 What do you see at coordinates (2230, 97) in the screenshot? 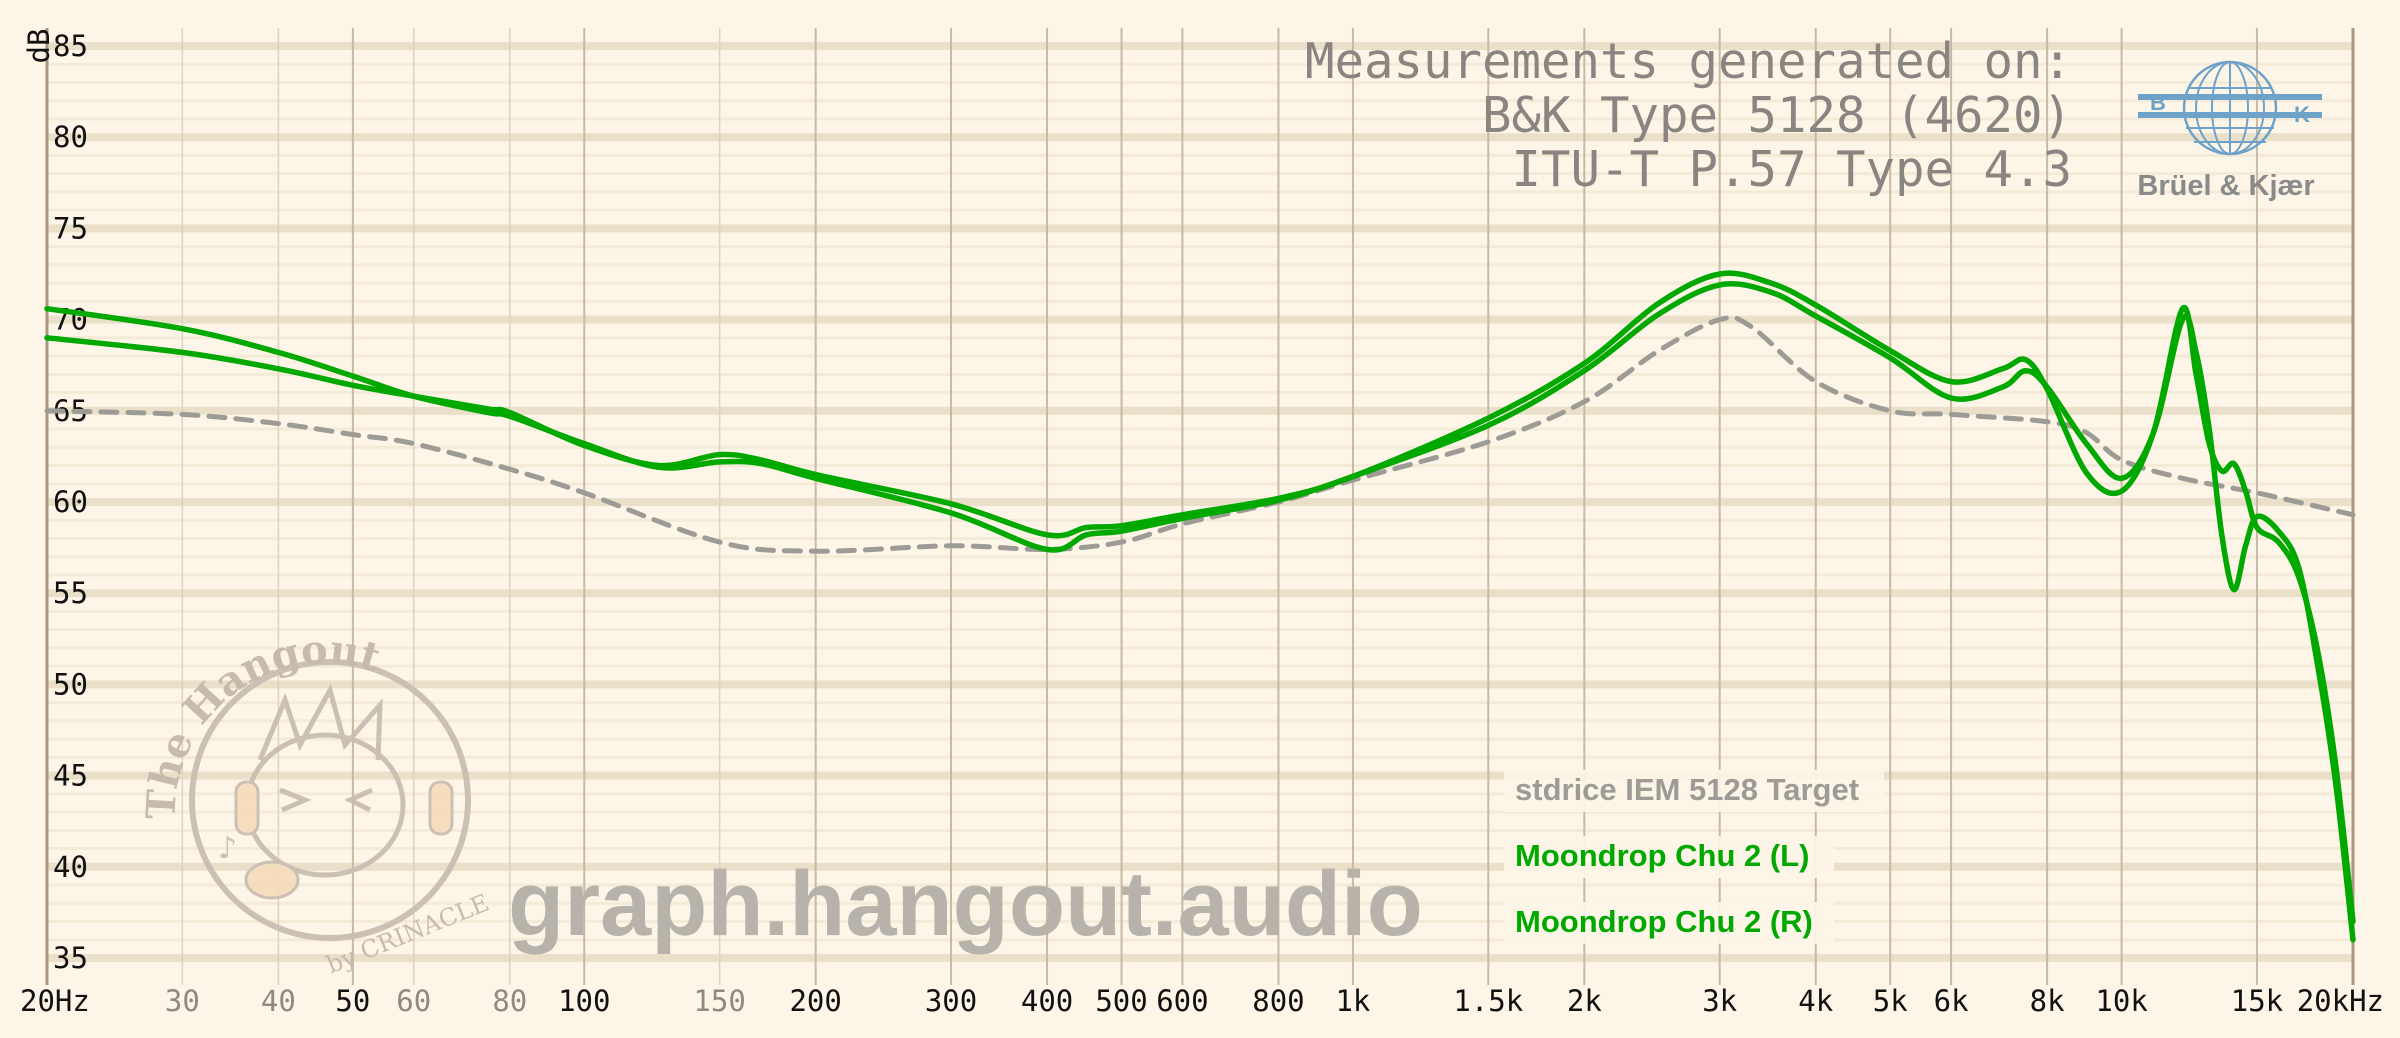
I see `logo-band-top` at bounding box center [2230, 97].